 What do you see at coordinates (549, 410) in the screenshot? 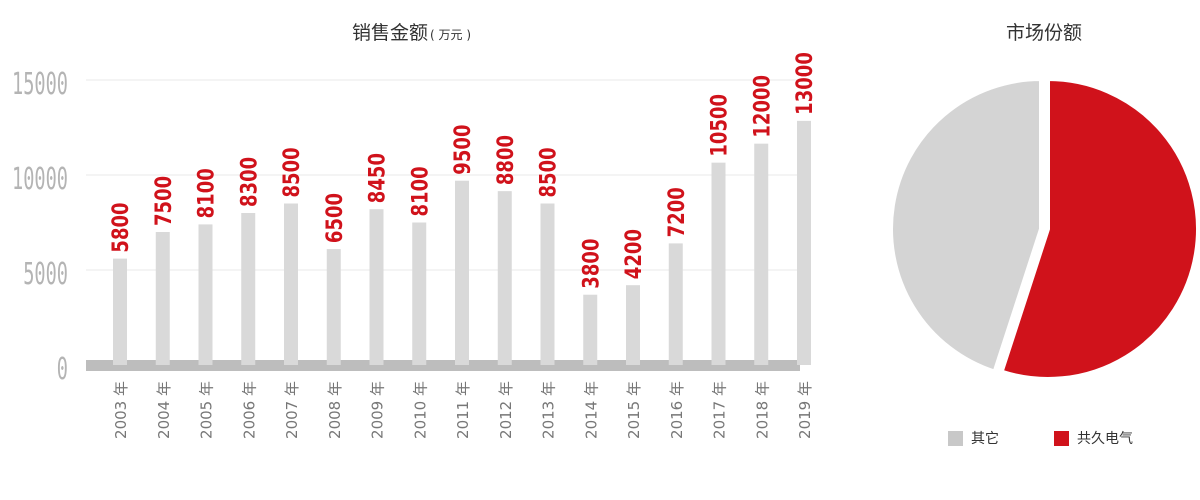
I see `x-category-label: 2013 年` at bounding box center [549, 410].